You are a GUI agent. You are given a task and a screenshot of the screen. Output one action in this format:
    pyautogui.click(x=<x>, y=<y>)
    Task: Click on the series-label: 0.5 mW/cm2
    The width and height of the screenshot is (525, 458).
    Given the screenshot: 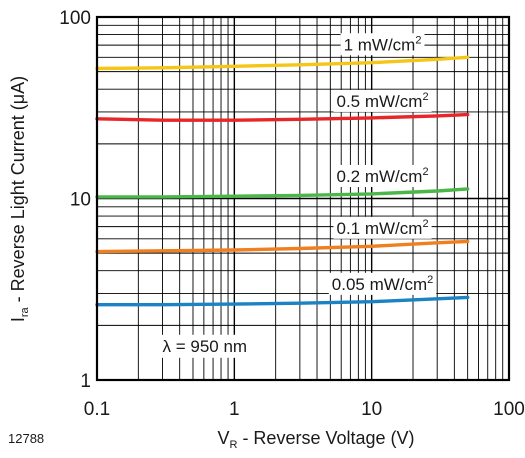 What is the action you would take?
    pyautogui.click(x=382, y=100)
    